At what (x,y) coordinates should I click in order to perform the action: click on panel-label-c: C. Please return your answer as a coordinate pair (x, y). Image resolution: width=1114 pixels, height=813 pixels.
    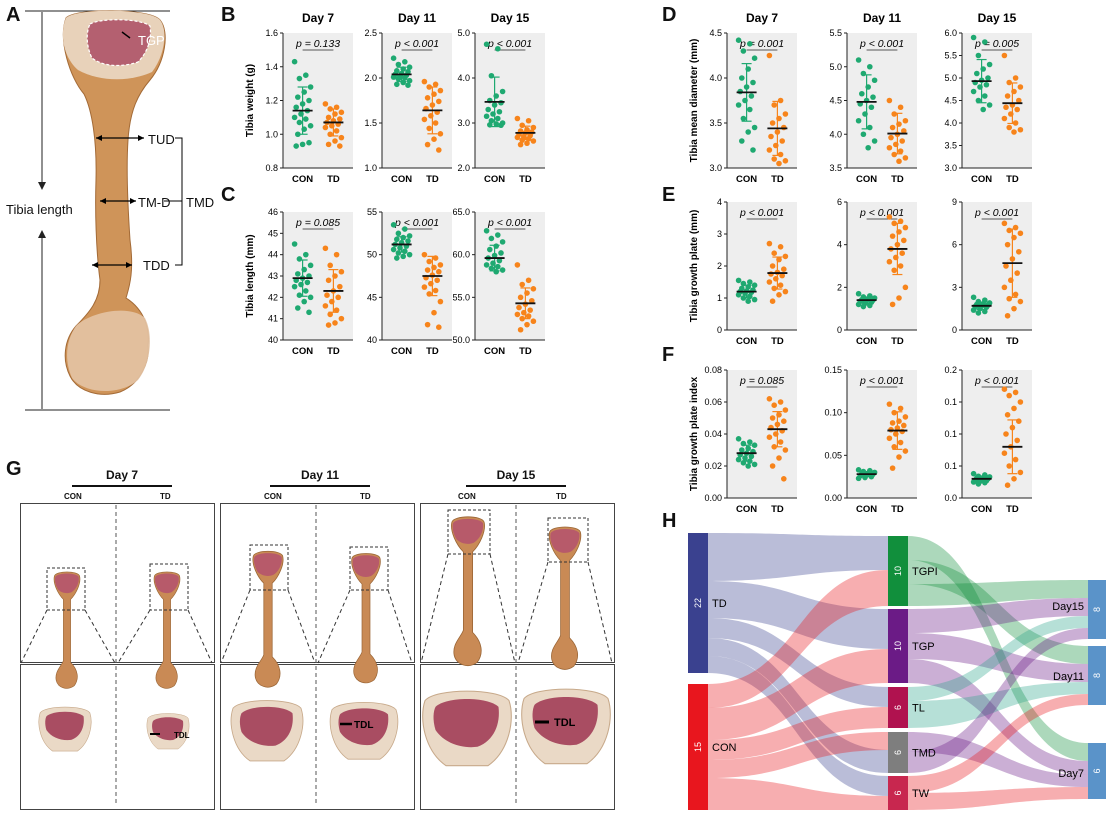
    Looking at the image, I should click on (228, 195).